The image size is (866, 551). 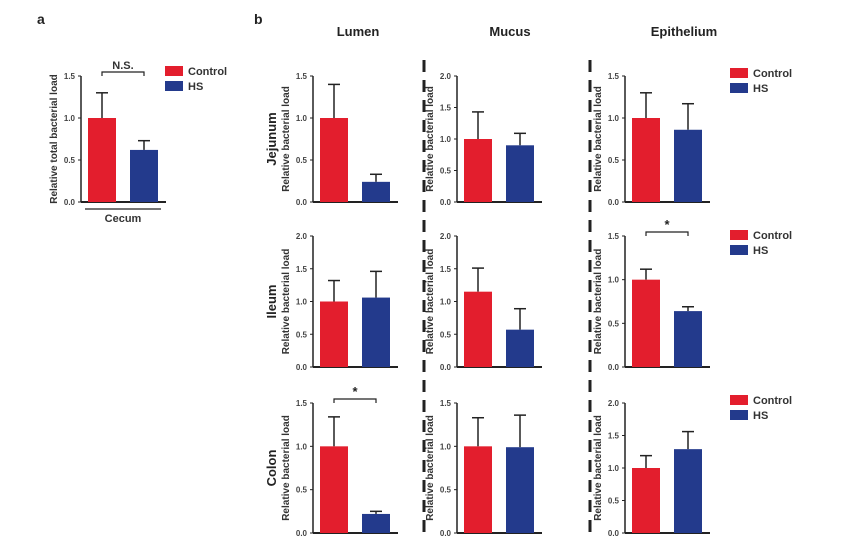 What do you see at coordinates (271, 468) in the screenshot?
I see `row-label: Colon` at bounding box center [271, 468].